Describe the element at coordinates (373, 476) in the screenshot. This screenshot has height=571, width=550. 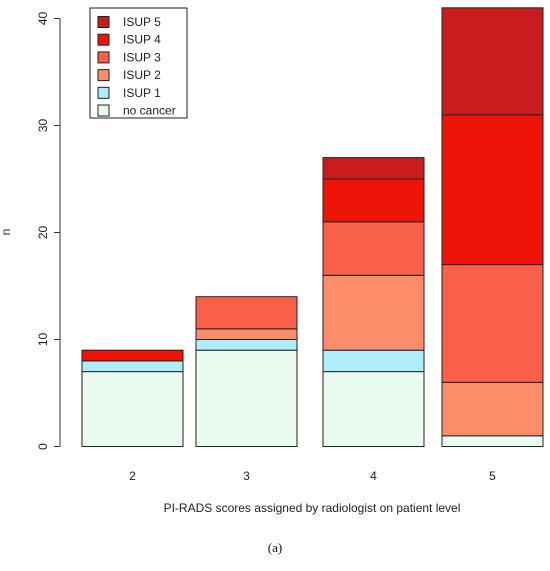
I see `x-tick-label: 4` at that location.